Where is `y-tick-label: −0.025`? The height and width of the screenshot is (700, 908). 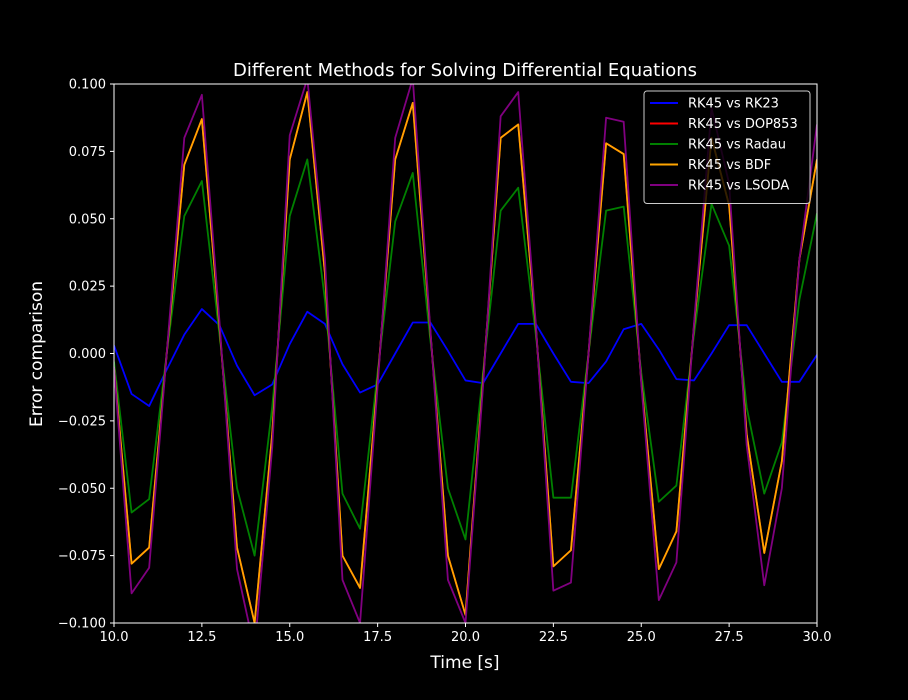 y-tick-label: −0.025 is located at coordinates (82, 421).